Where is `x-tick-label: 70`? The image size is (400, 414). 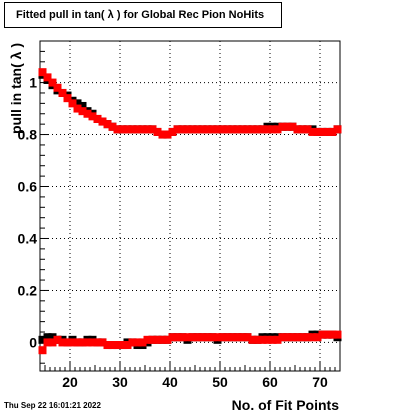 x-tick-label: 70 is located at coordinates (320, 382).